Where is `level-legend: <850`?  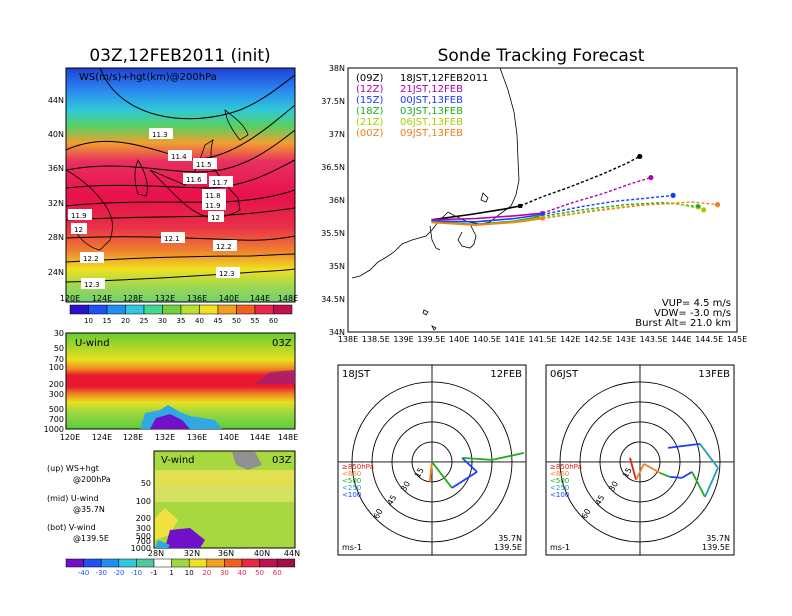
level-legend: <850 is located at coordinates (351, 474).